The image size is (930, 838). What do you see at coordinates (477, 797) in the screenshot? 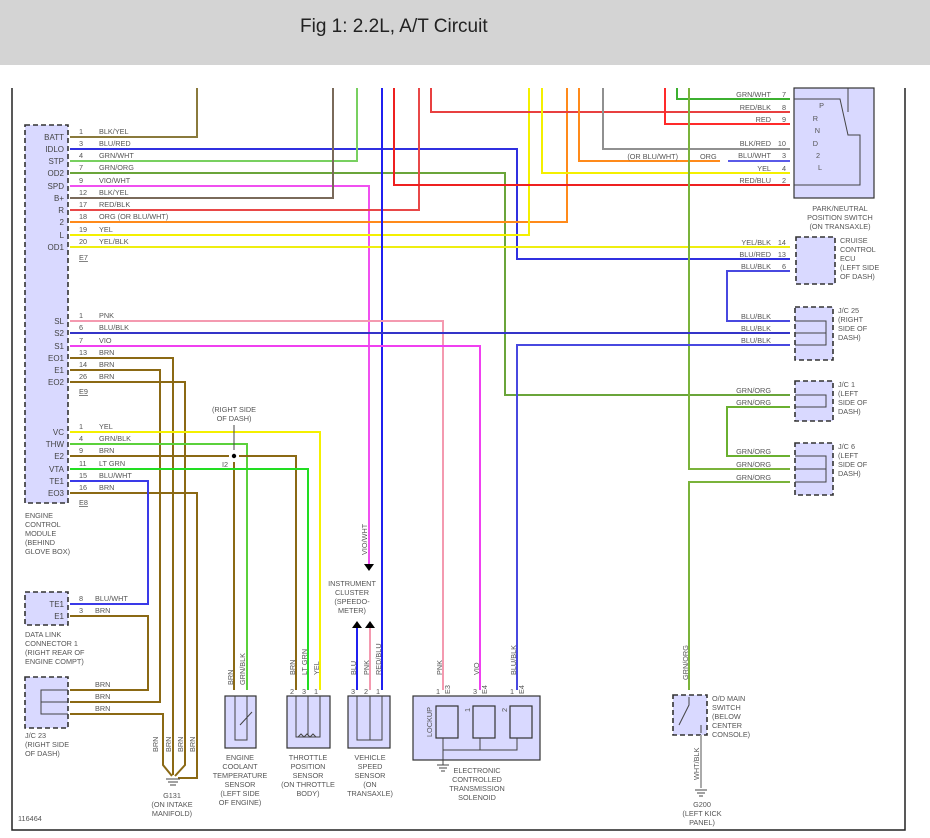
I see `solenoid-label: SOLENOID` at bounding box center [477, 797].